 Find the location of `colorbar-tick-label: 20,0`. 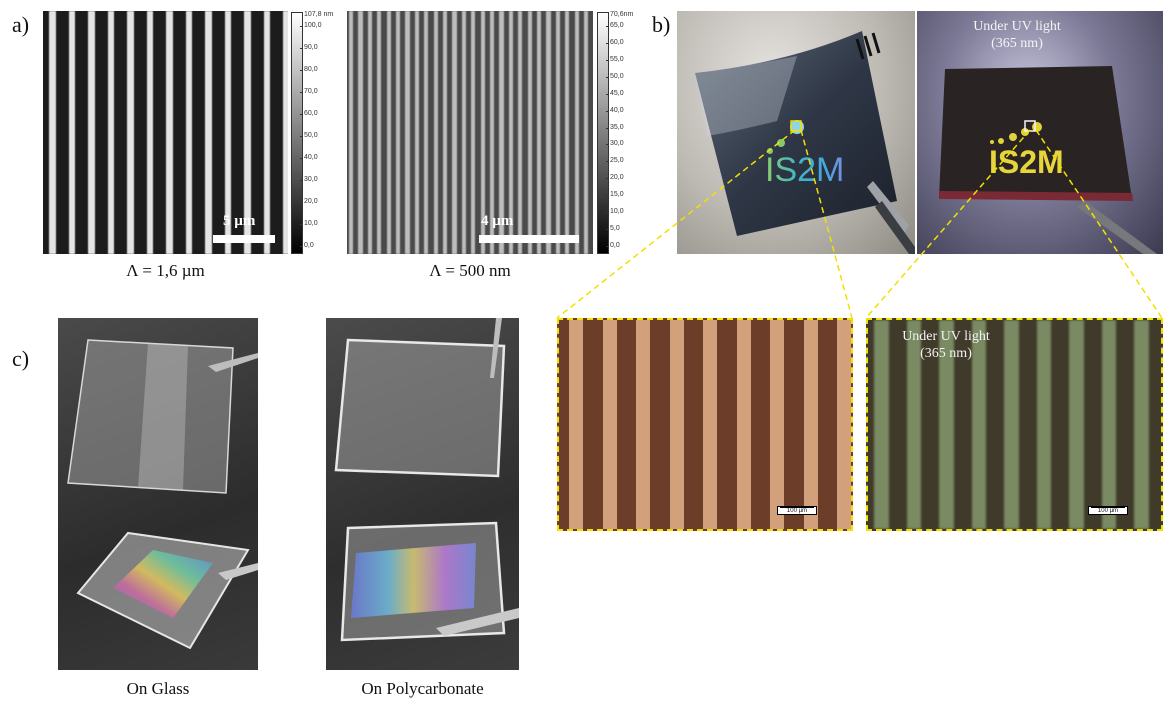

colorbar-tick-label: 20,0 is located at coordinates (617, 178).